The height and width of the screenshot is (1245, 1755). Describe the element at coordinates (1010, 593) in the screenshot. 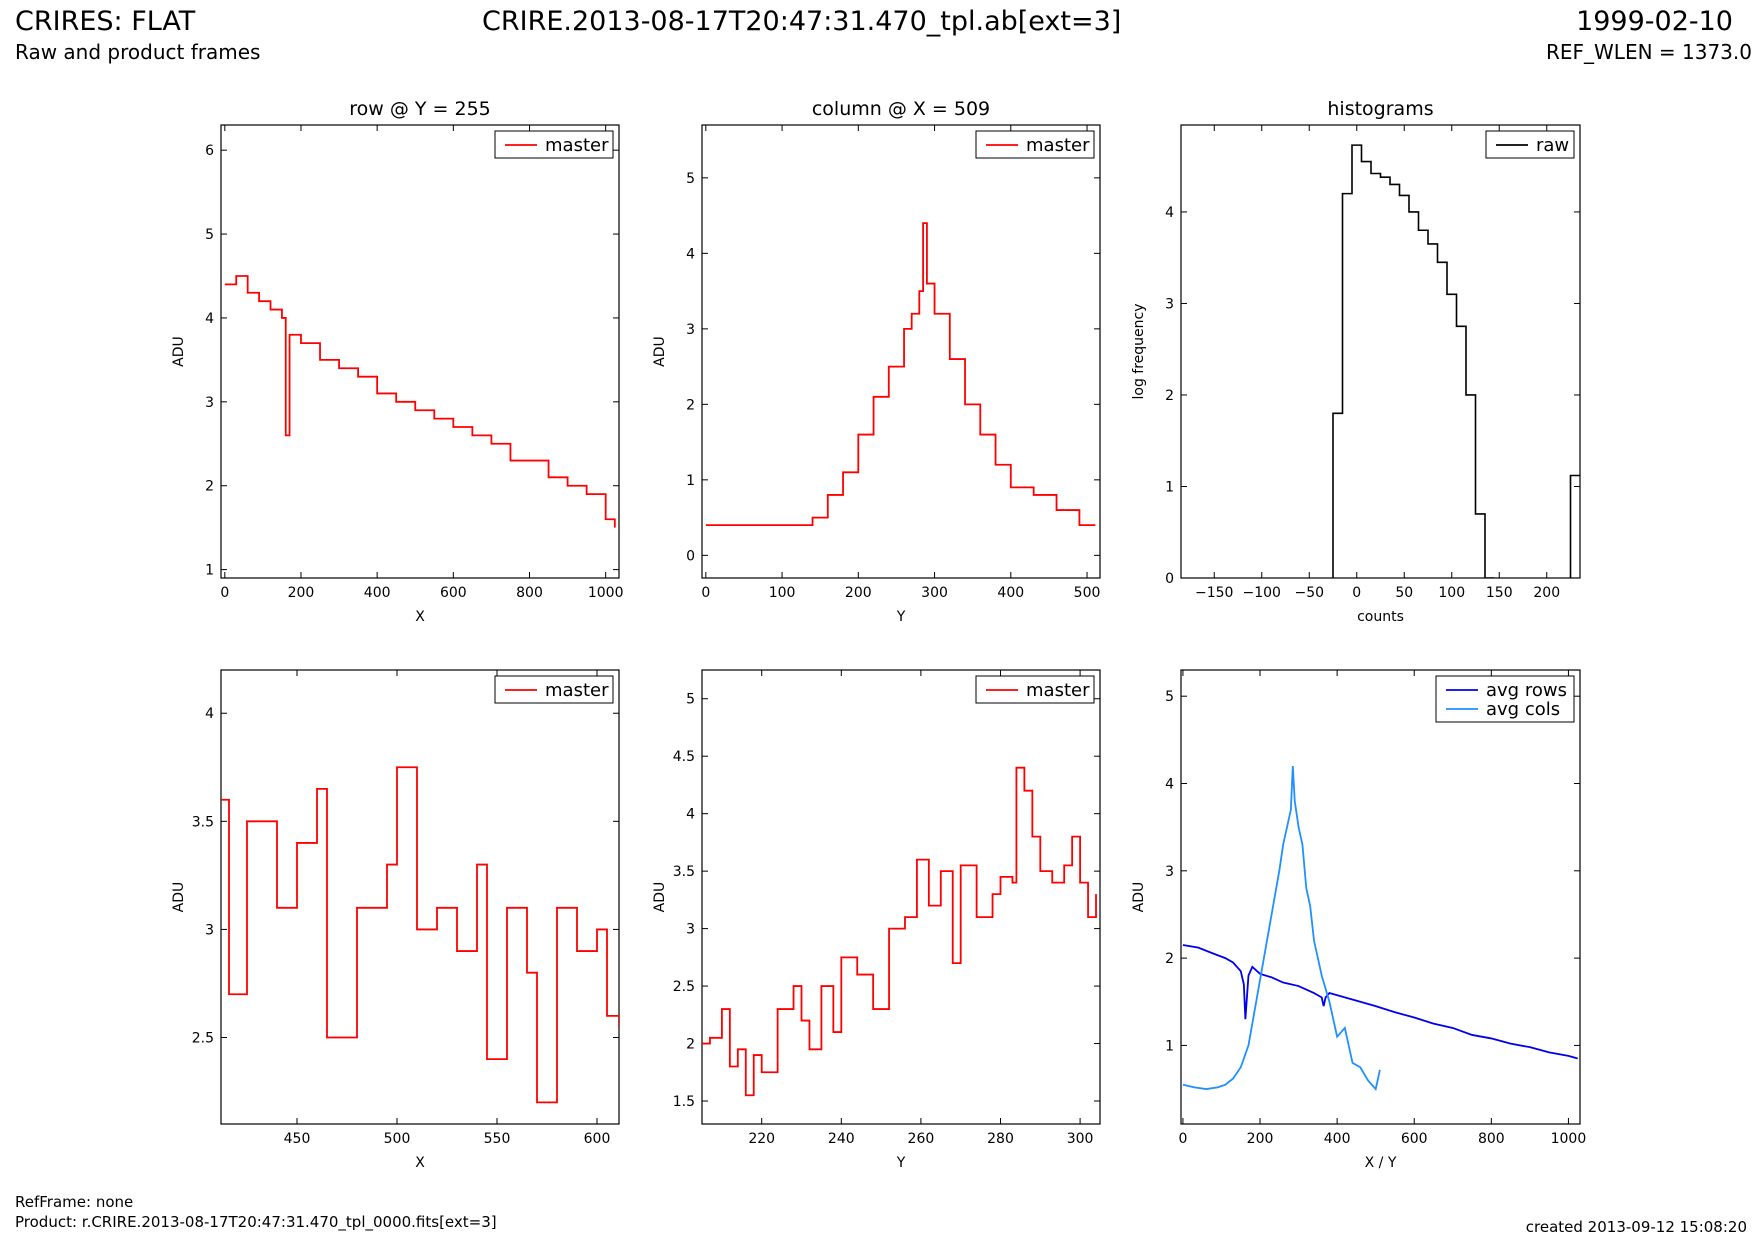

I see `chart2-xtick-label: 400` at that location.